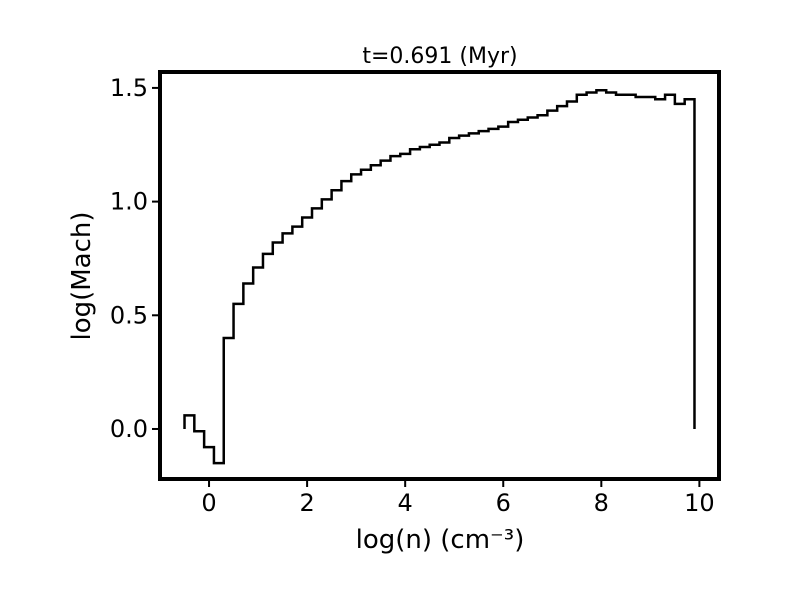  What do you see at coordinates (440, 540) in the screenshot?
I see `x-axis-label: log(n) (cm⁻³)` at bounding box center [440, 540].